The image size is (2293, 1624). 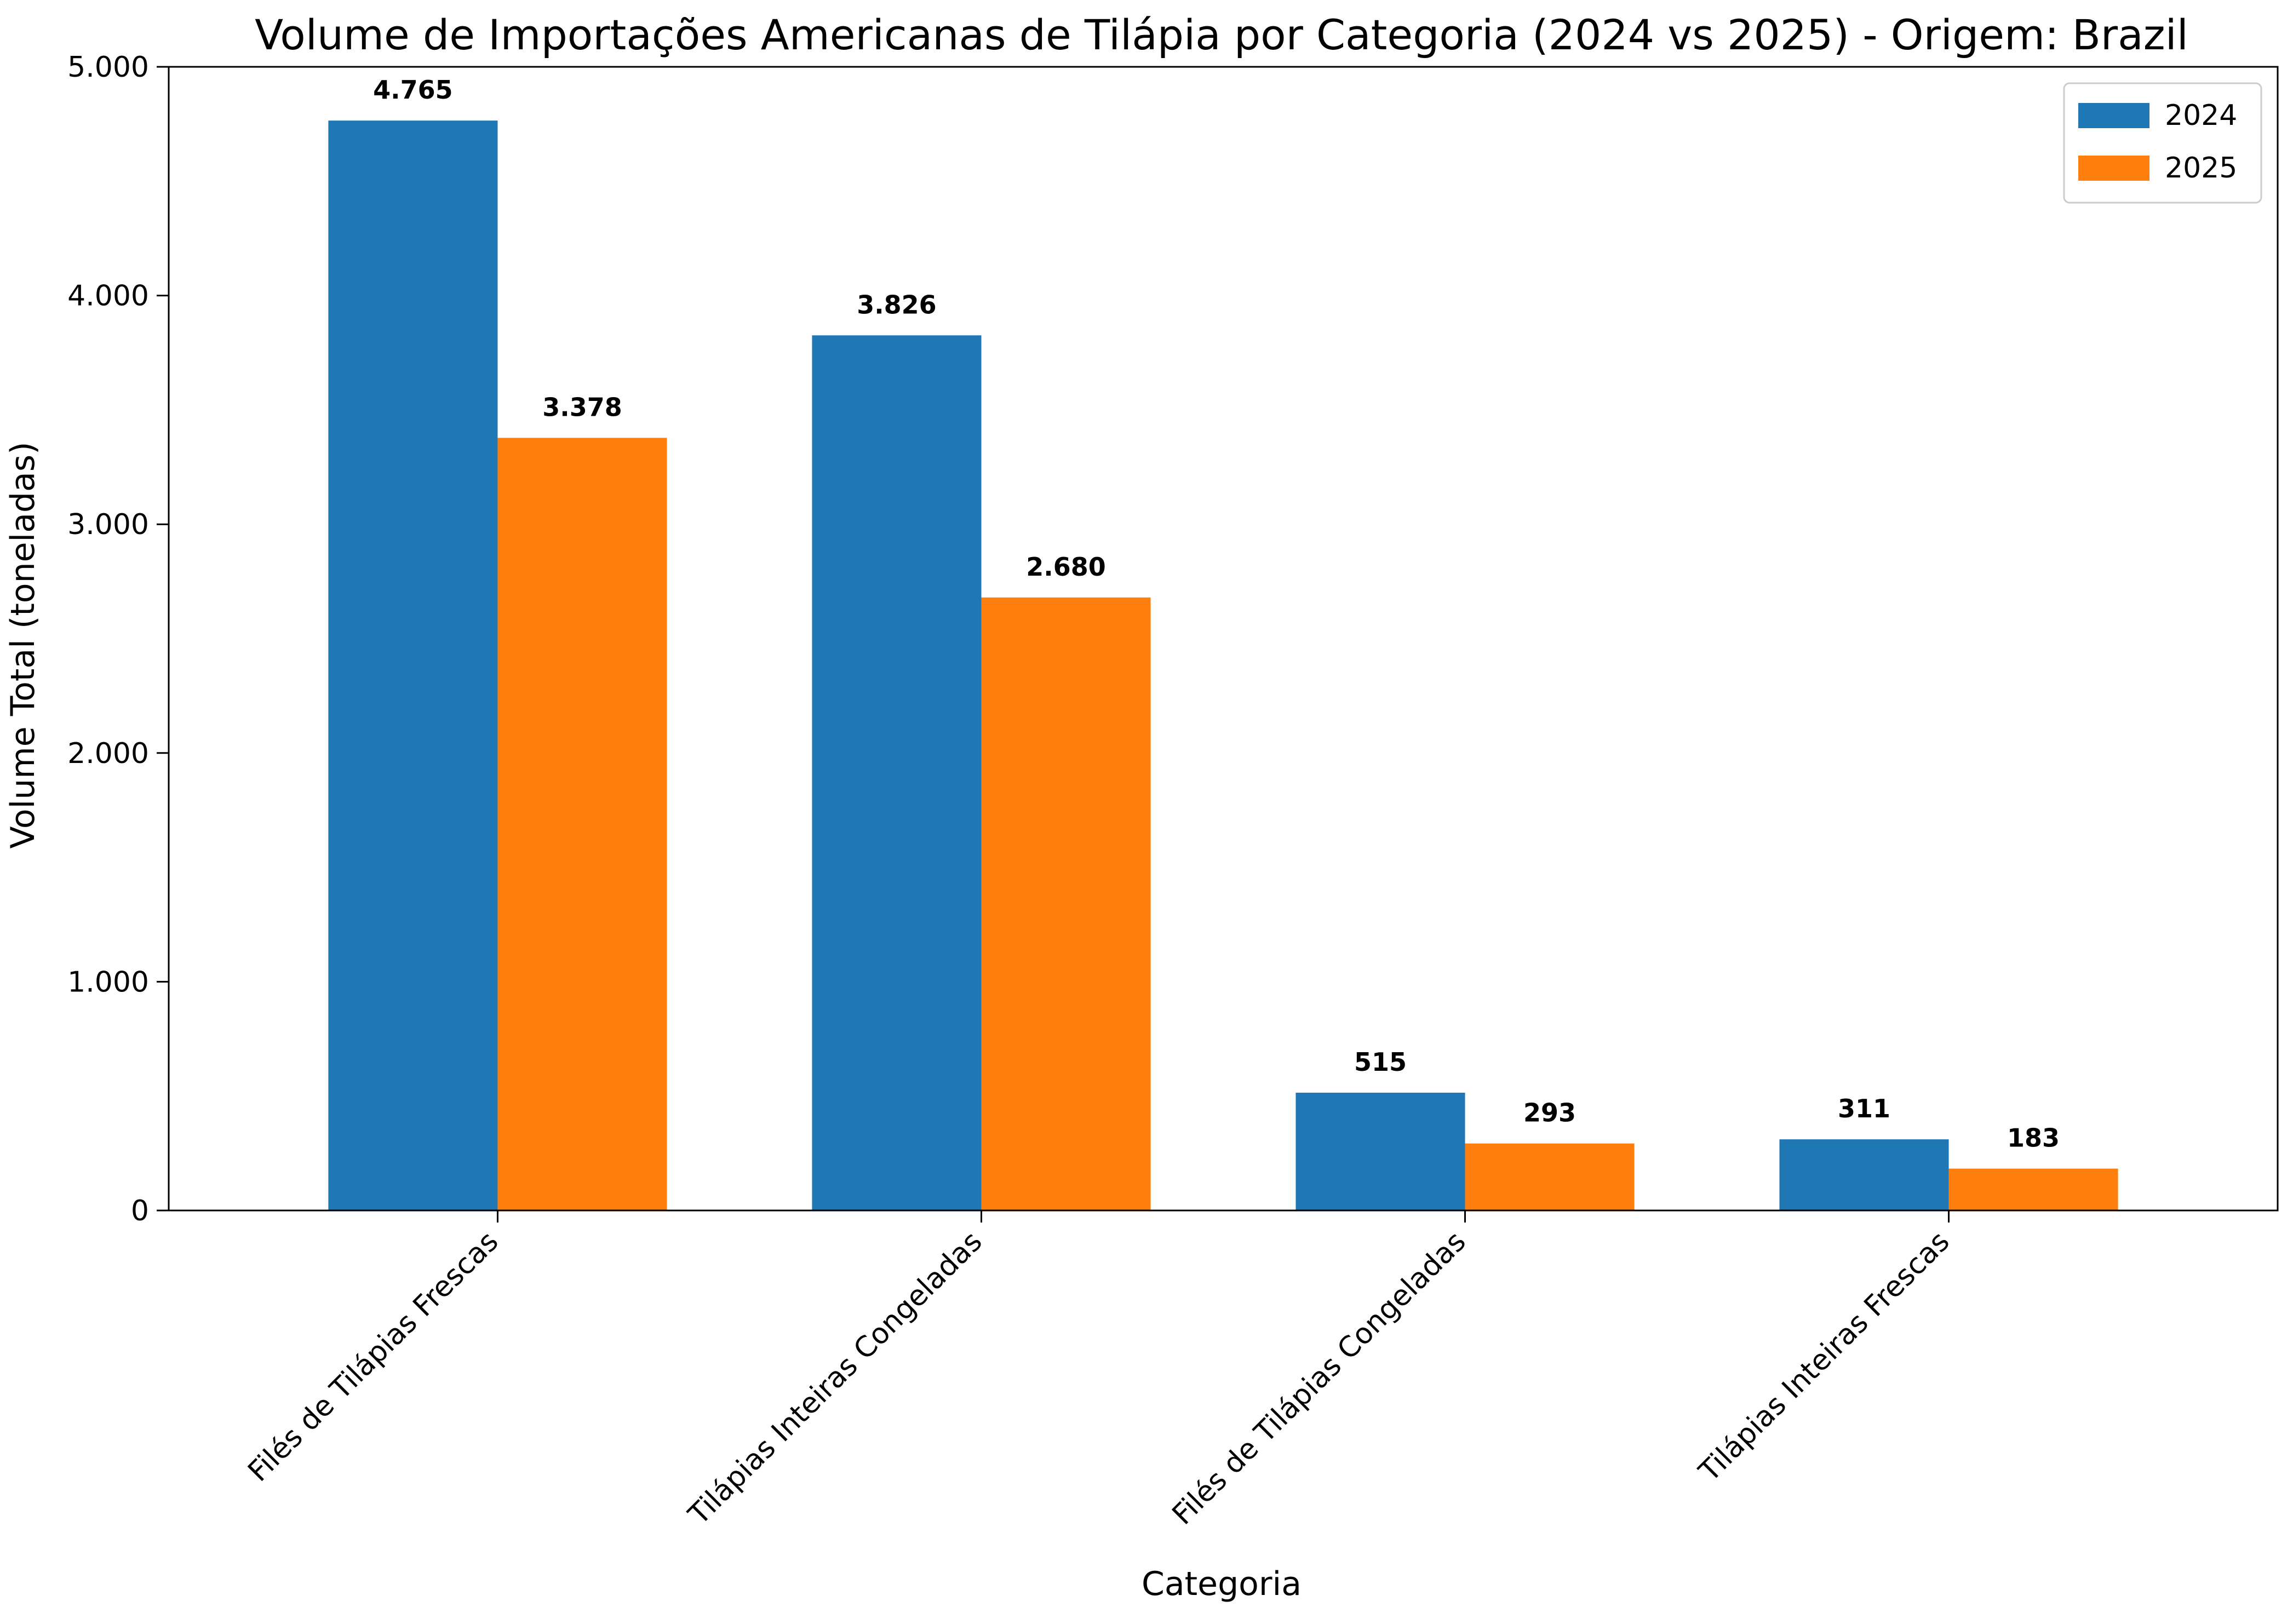 What do you see at coordinates (108, 982) in the screenshot?
I see `y-tick-label: 1.000` at bounding box center [108, 982].